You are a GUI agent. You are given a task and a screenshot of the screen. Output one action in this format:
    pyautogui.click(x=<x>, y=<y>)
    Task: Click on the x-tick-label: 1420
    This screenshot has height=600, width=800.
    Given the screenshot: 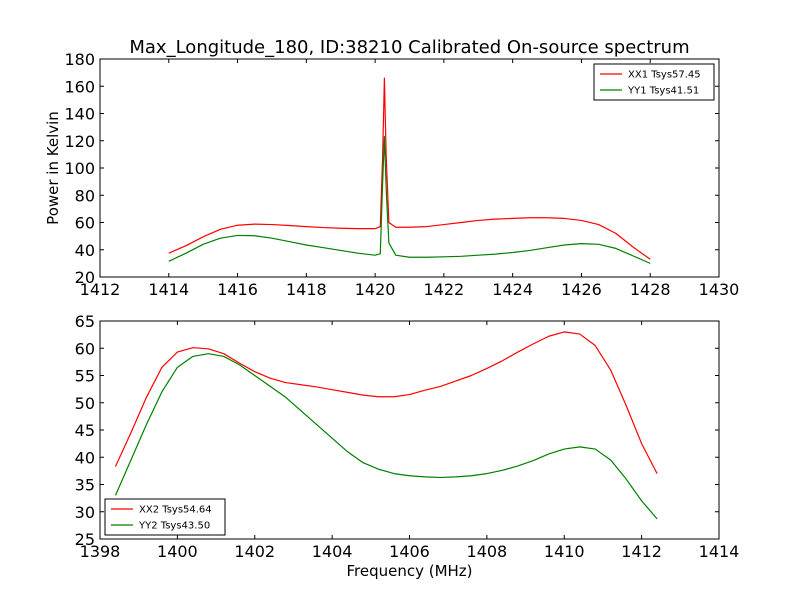 What is the action you would take?
    pyautogui.click(x=375, y=289)
    